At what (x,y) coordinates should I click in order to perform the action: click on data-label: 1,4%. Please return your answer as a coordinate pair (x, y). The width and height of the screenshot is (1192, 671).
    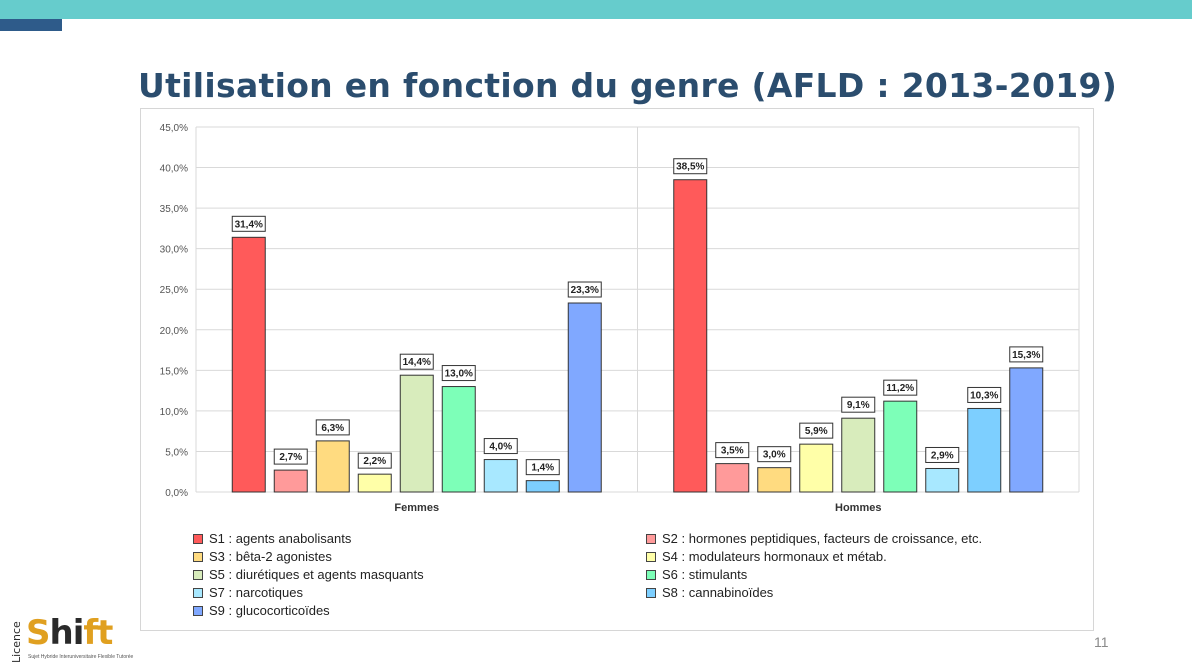
    Looking at the image, I should click on (542, 468).